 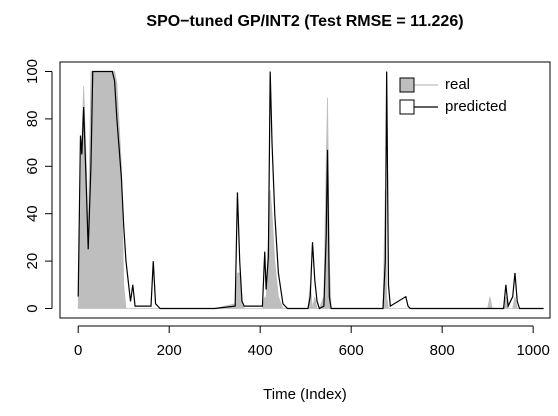 What do you see at coordinates (476, 106) in the screenshot?
I see `legend-label: predicted` at bounding box center [476, 106].